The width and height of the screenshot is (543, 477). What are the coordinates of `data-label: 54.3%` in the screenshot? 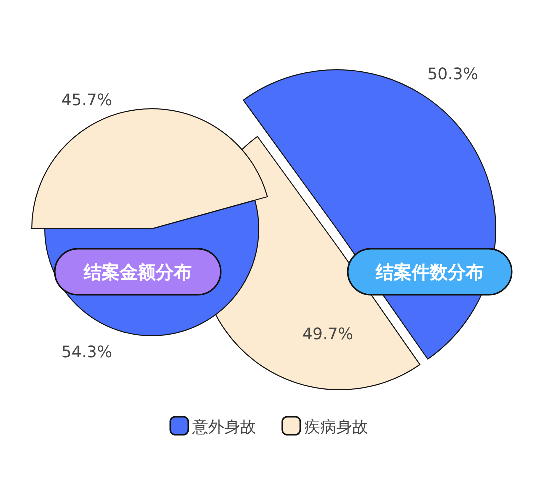 It's located at (87, 352).